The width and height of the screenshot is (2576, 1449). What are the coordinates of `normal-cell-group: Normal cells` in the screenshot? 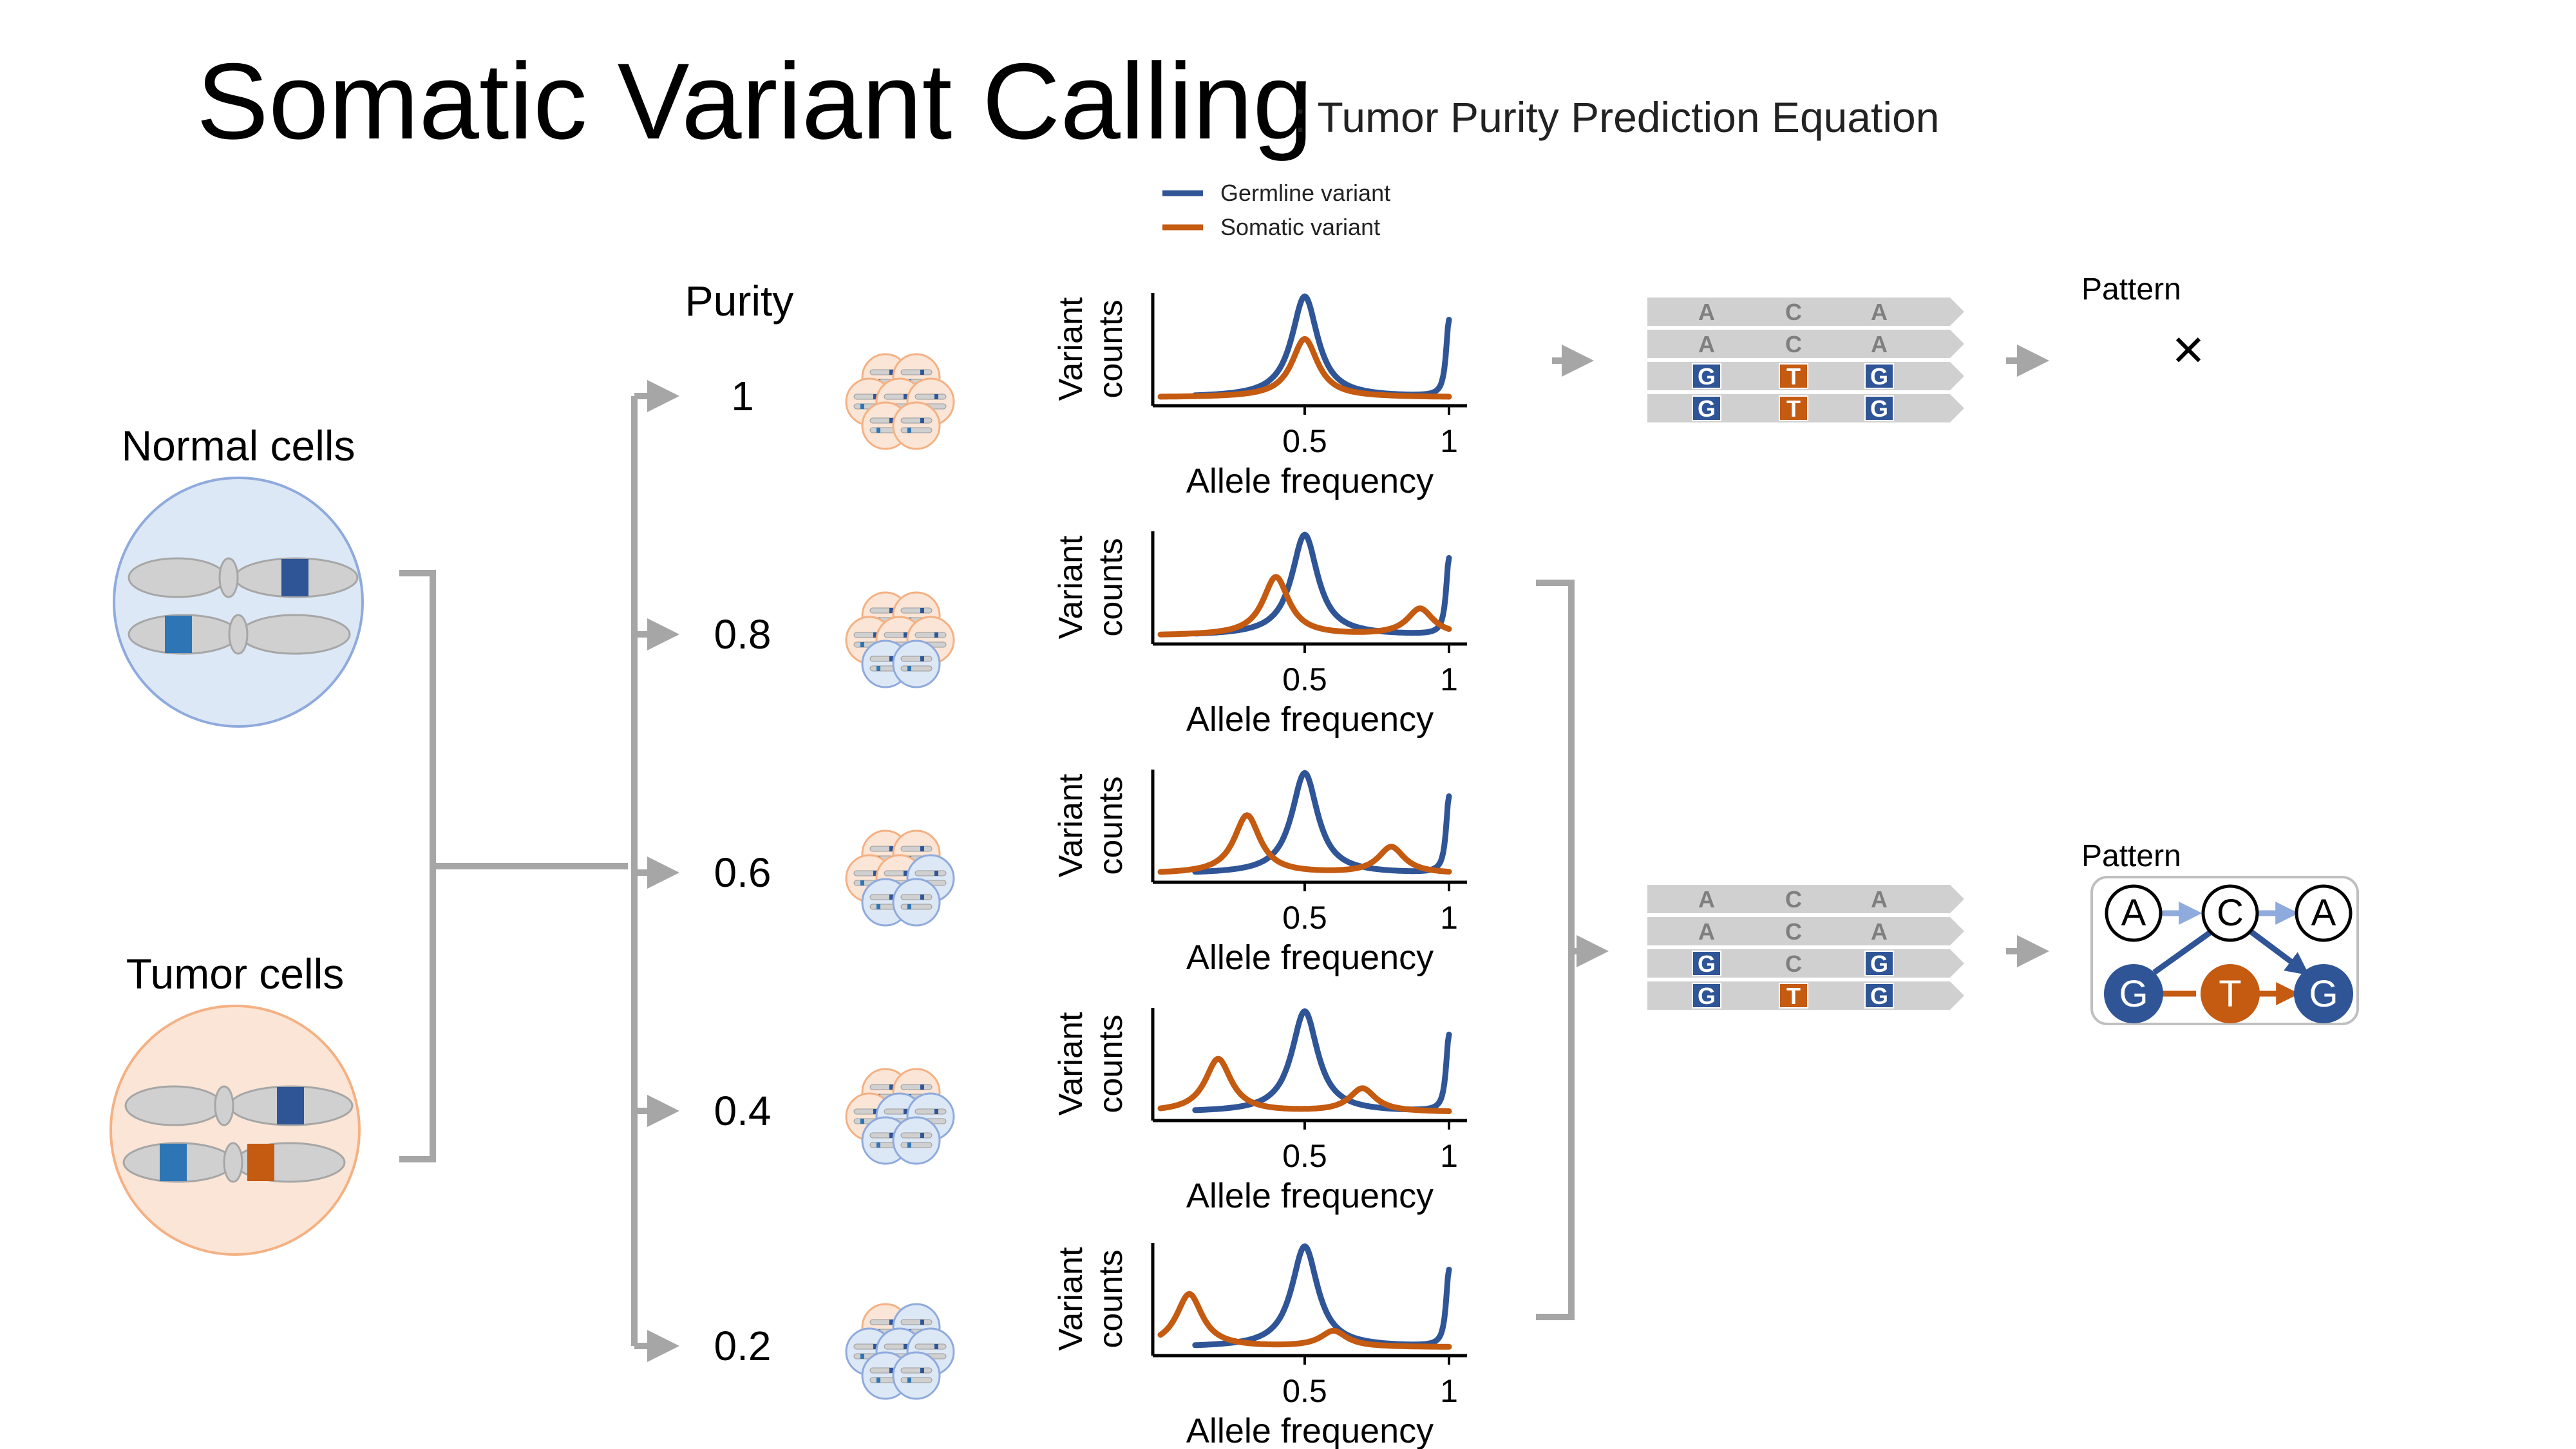 It's located at (239, 575).